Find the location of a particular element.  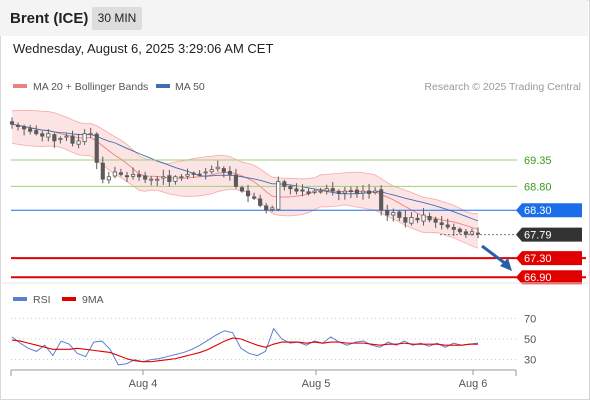

level-label-68.80: 68.80 is located at coordinates (538, 187).